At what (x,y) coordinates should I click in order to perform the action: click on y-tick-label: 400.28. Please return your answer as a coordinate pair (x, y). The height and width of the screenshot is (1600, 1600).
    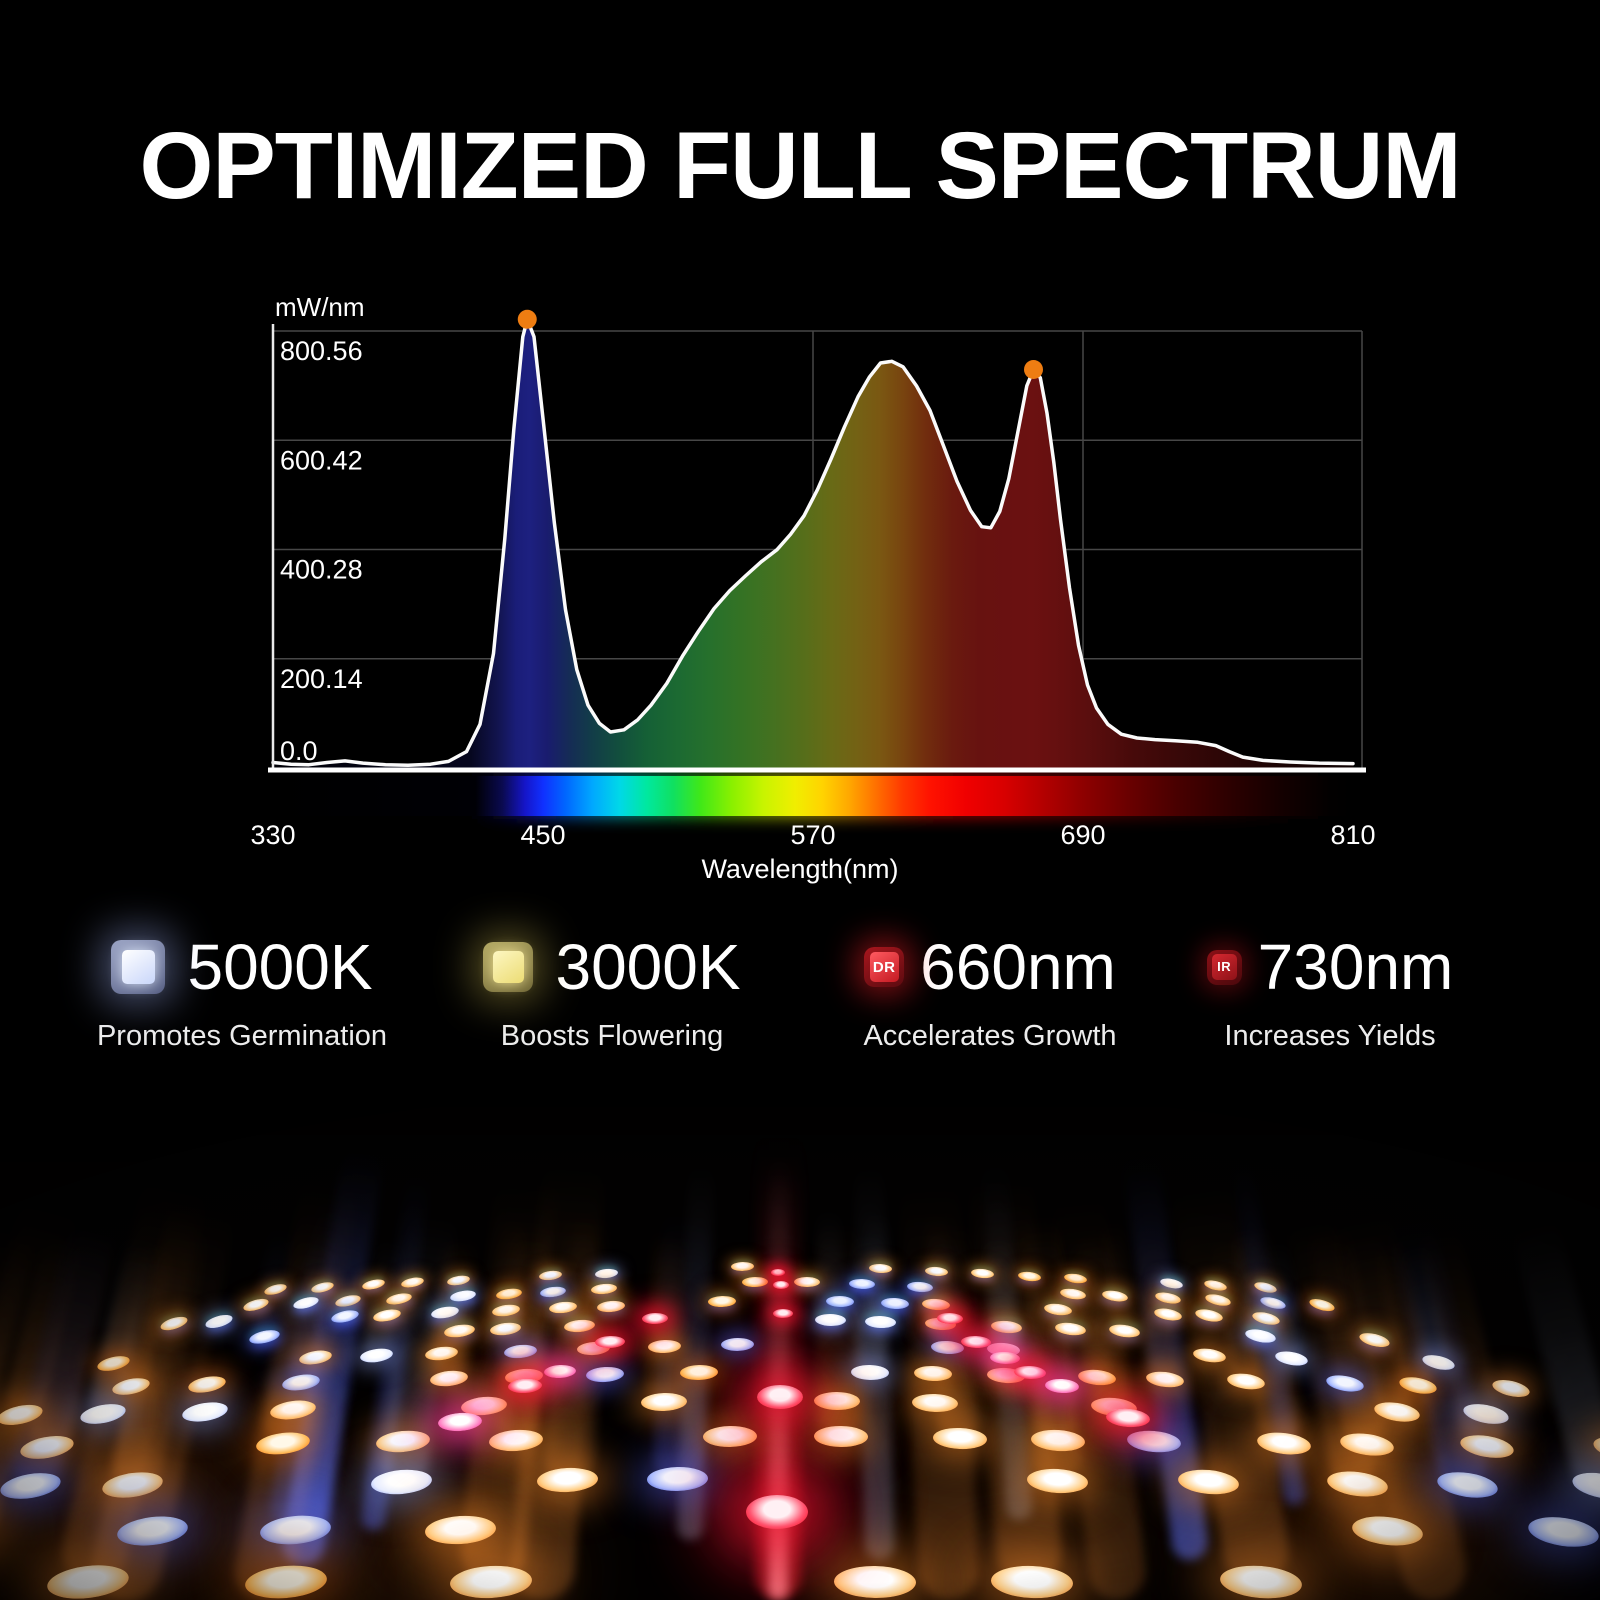
    Looking at the image, I should click on (321, 570).